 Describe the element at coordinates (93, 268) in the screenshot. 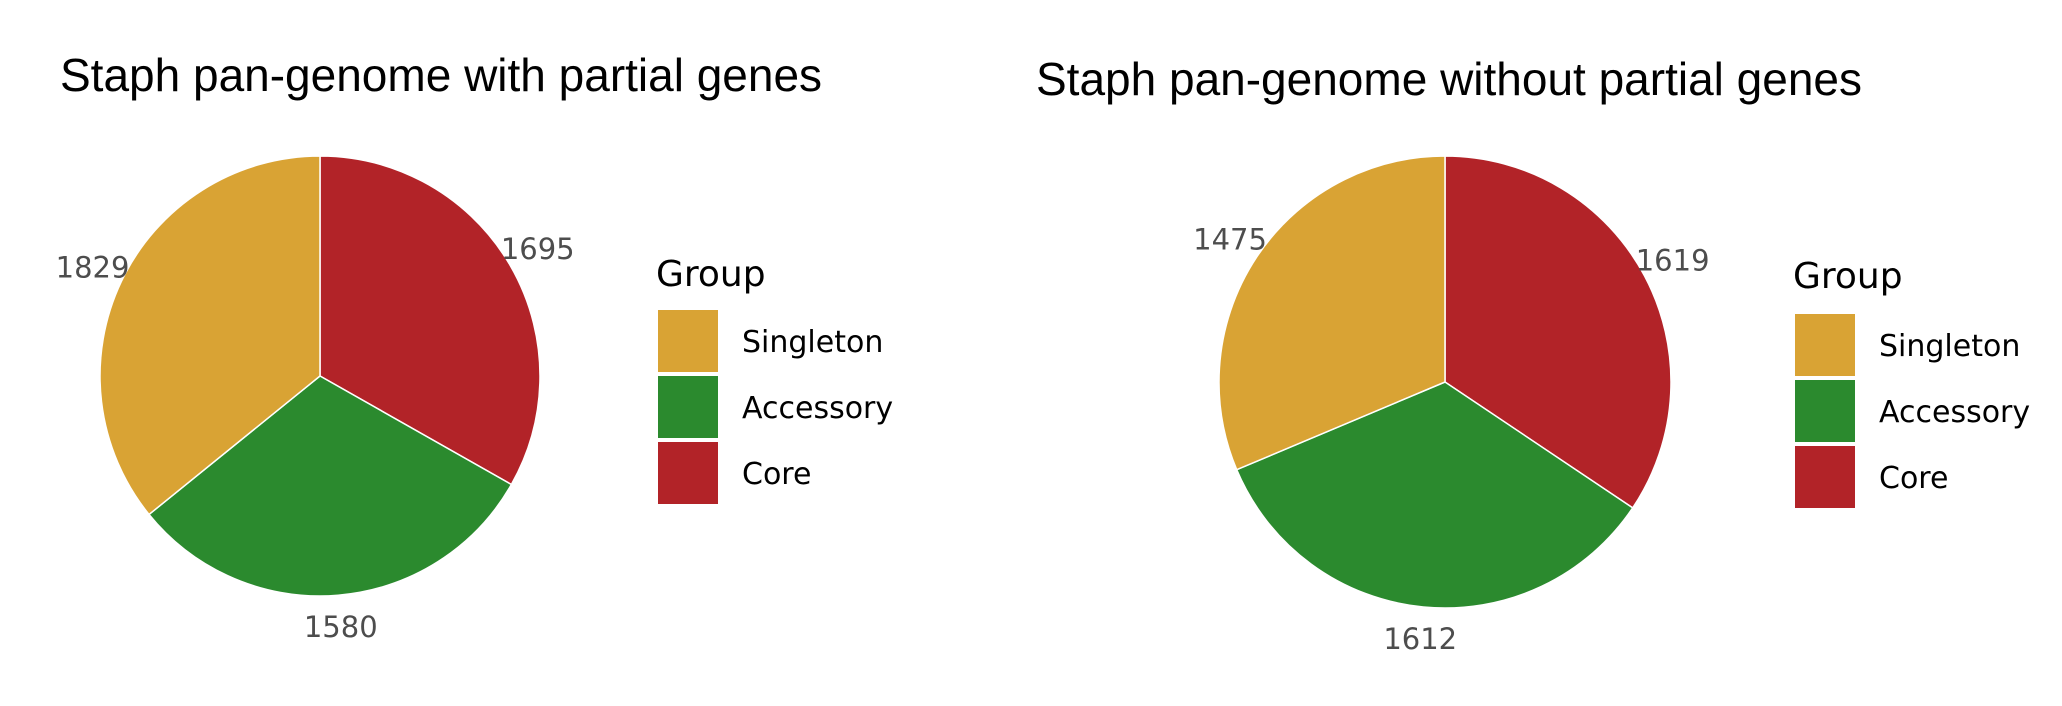

I see `slice-value-label: 1829` at that location.